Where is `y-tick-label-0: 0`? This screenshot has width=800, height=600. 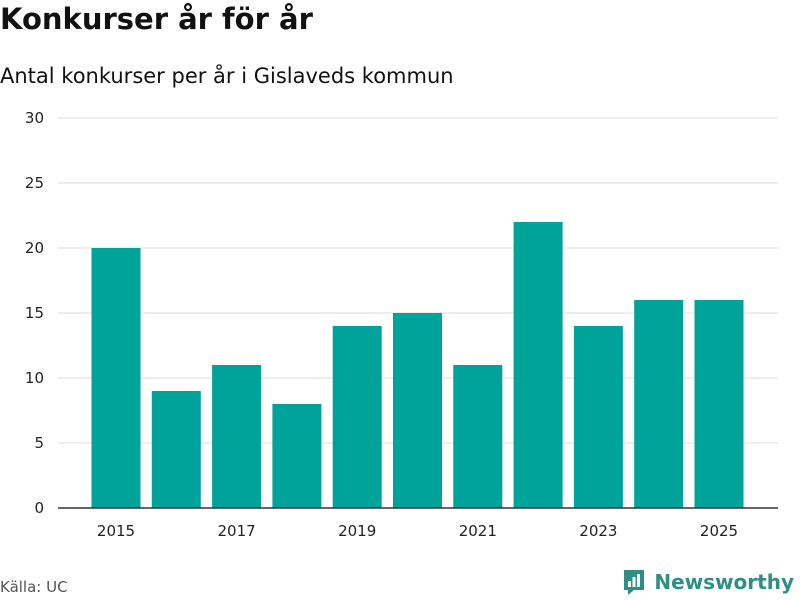 y-tick-label-0: 0 is located at coordinates (39, 508).